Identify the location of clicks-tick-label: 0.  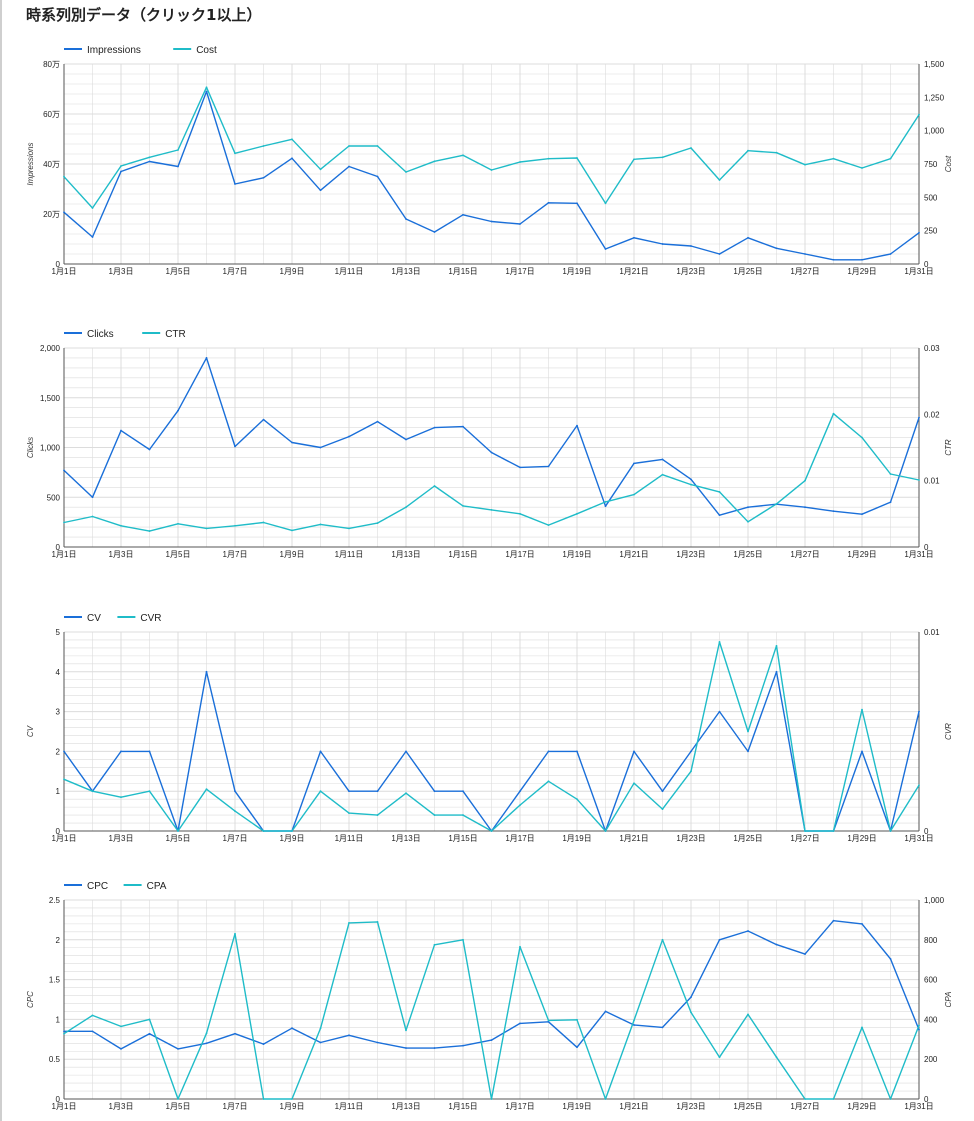
(58, 547).